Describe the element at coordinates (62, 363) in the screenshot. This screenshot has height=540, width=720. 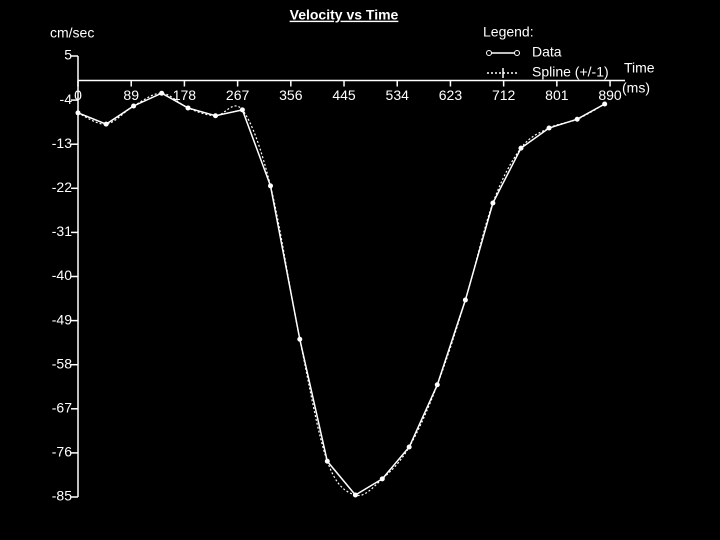
I see `y-tick-label: -58` at that location.